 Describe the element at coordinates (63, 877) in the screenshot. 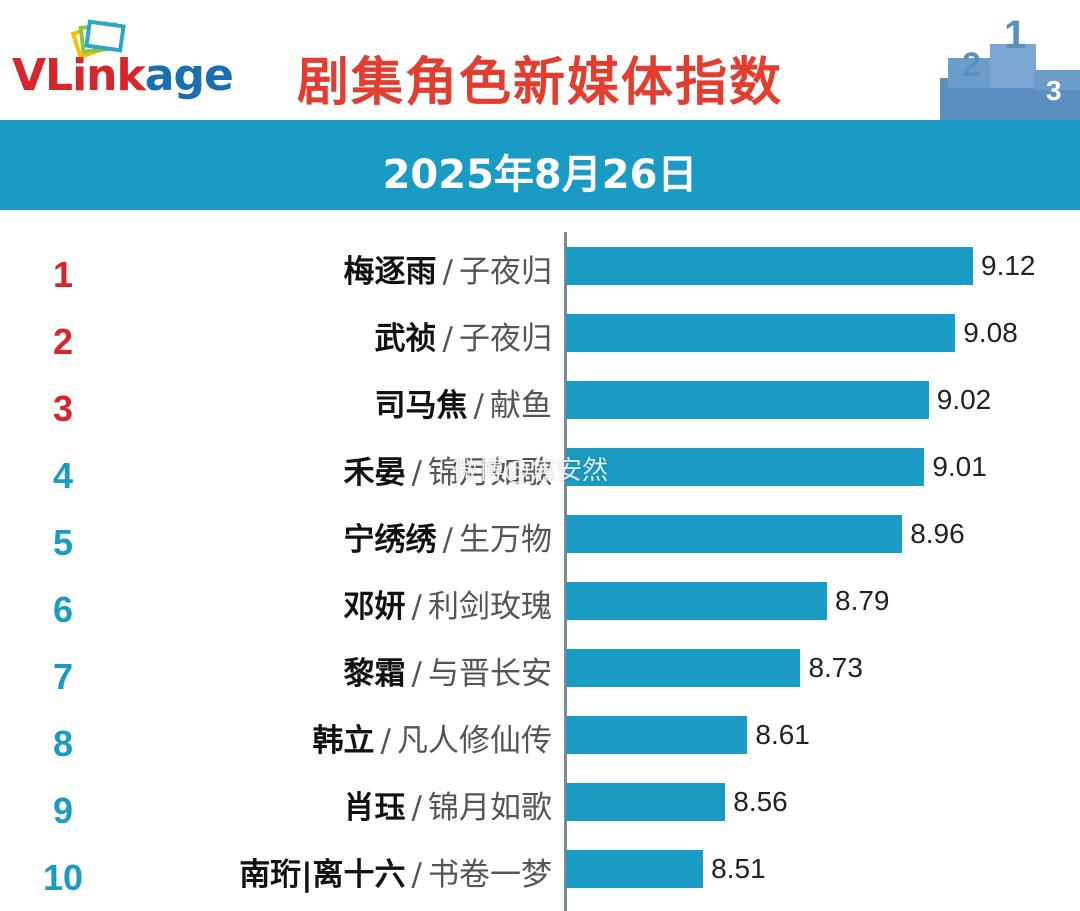

I see `rank-number: 10` at that location.